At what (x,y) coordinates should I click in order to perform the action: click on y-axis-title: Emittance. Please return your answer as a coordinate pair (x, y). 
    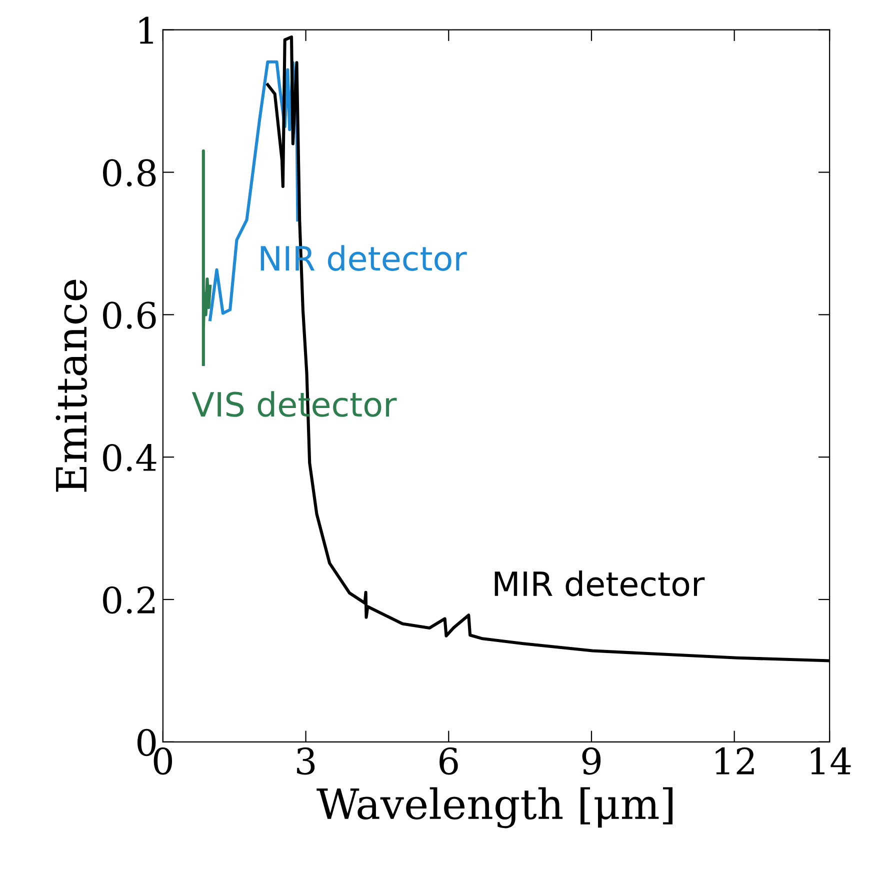
    Looking at the image, I should click on (72, 386).